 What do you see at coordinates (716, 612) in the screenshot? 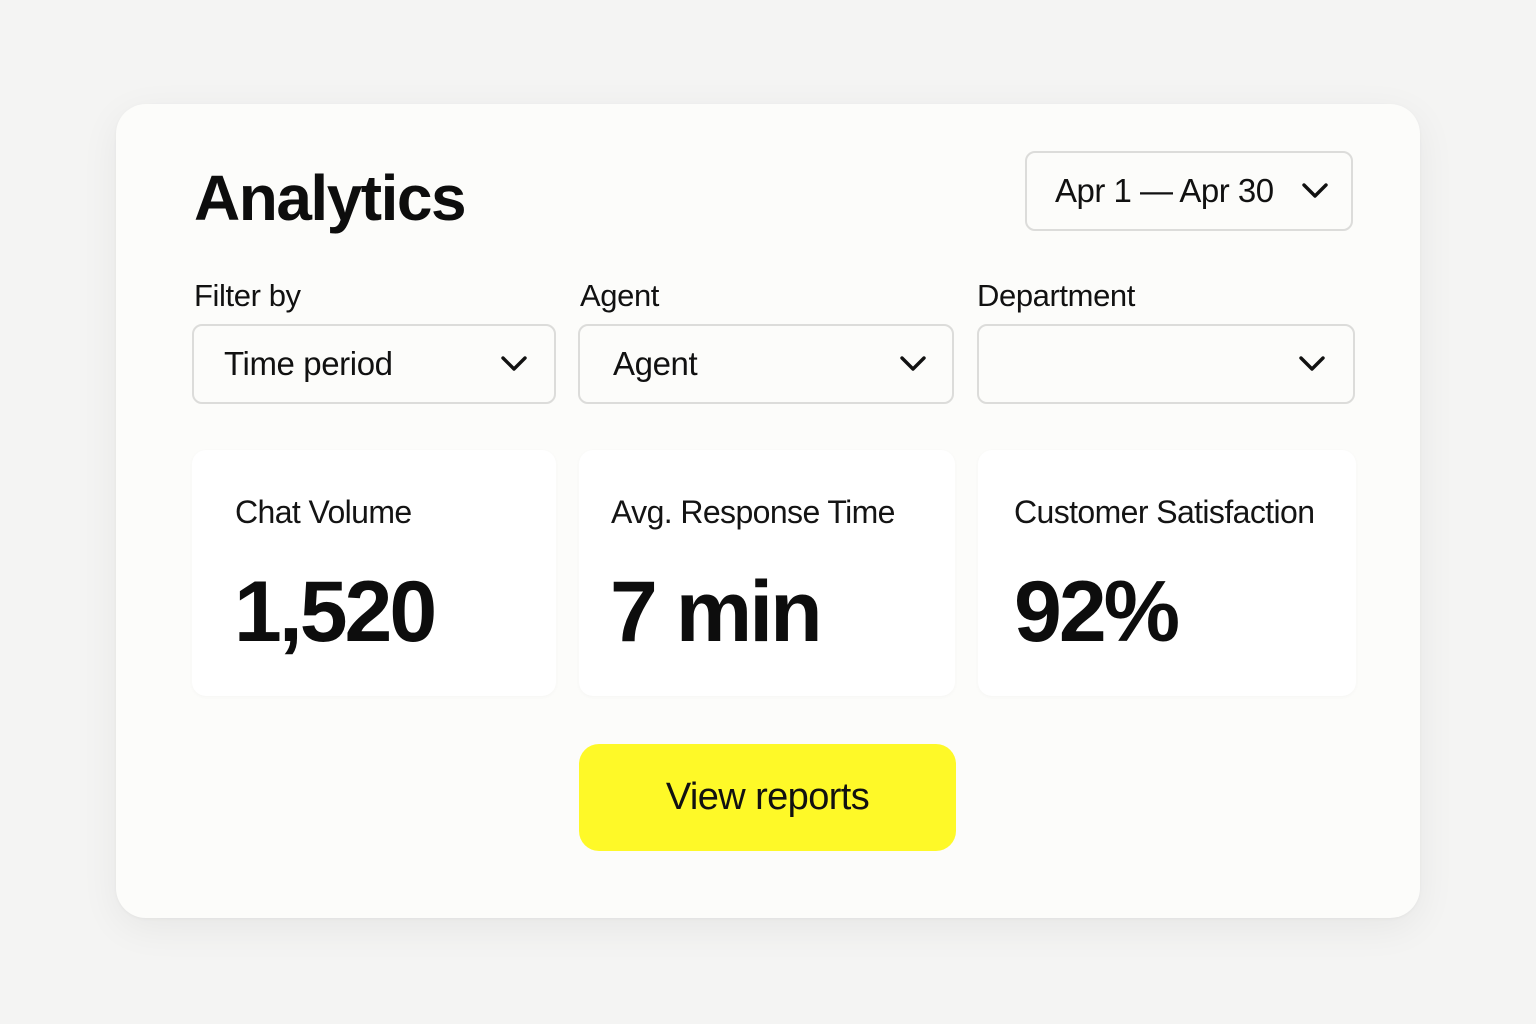
I see `avg-response-time-value: 7 min` at bounding box center [716, 612].